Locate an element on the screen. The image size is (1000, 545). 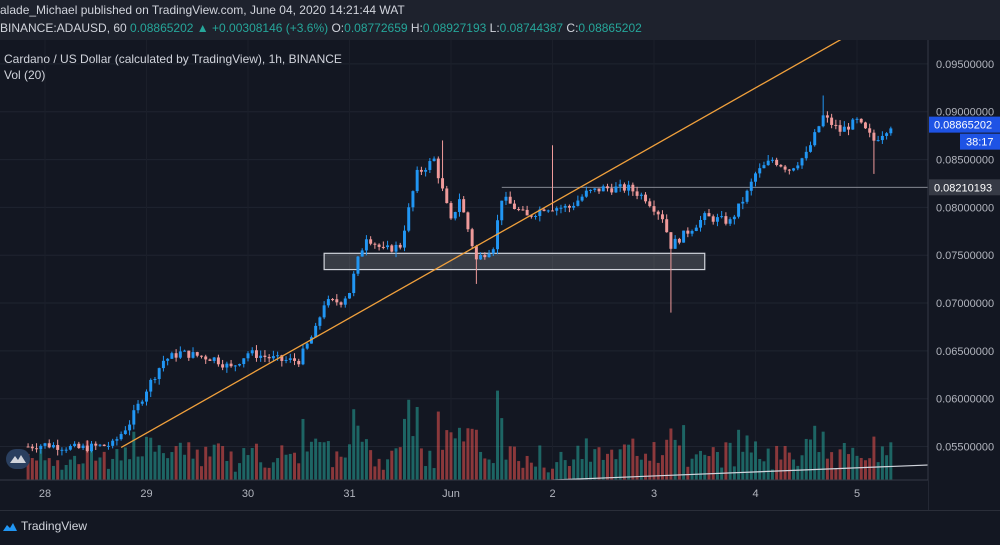
tradingview-logo-icon is located at coordinates (10, 526).